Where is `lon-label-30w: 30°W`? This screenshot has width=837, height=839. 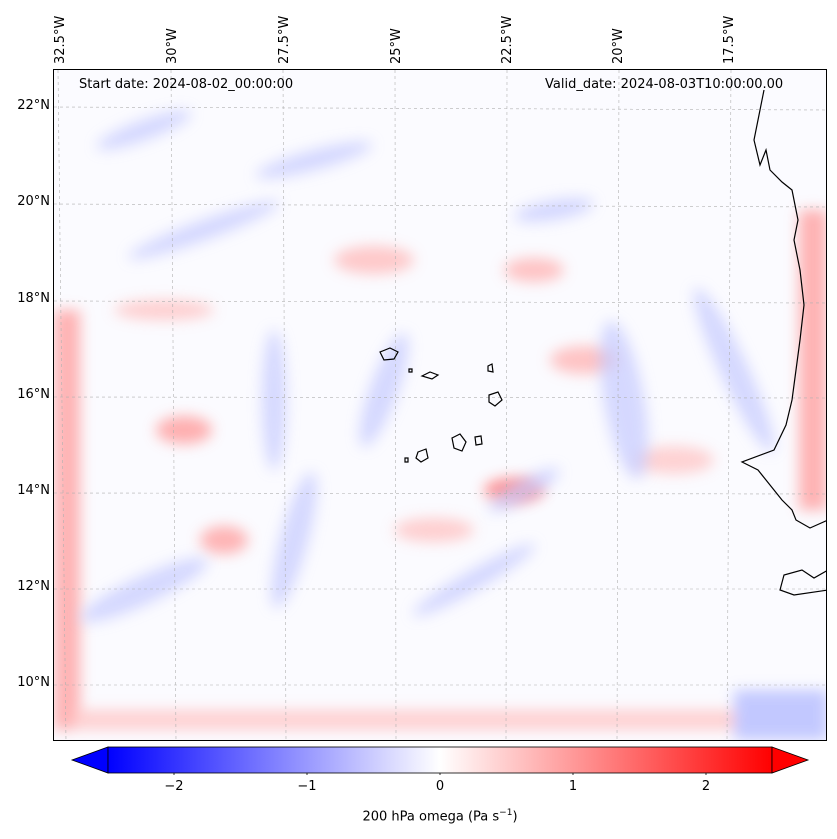 lon-label-30w: 30°W is located at coordinates (172, 46).